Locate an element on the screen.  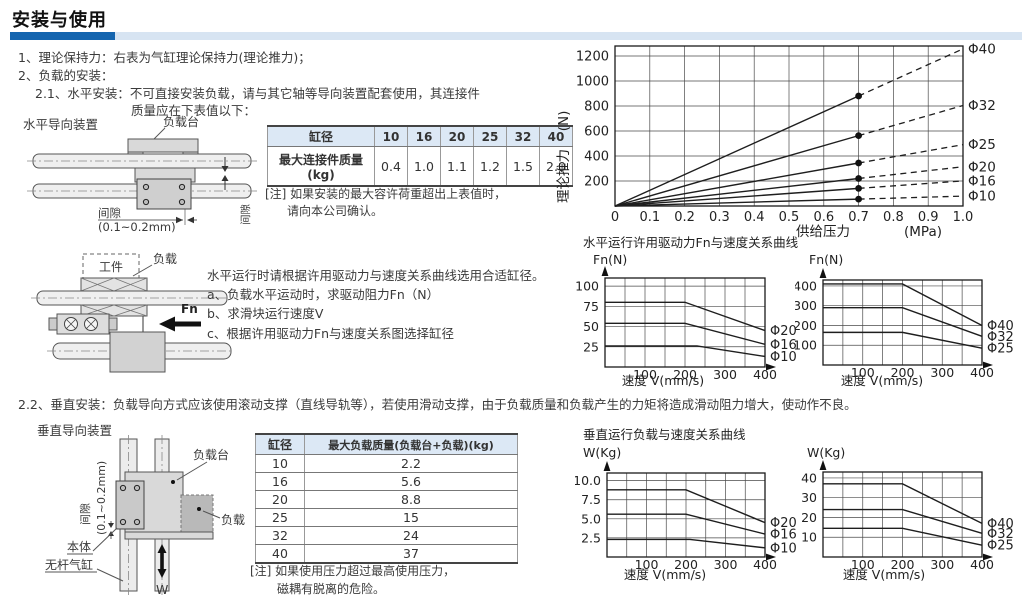
hatch is located at coordinates (97, 284).